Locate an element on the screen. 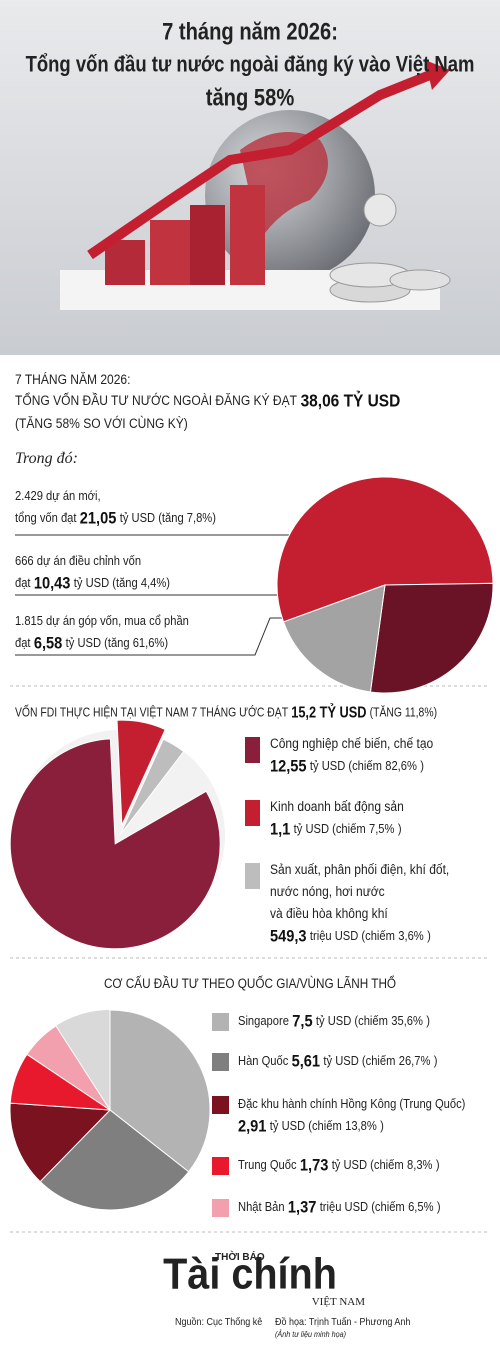 This screenshot has height=1351, width=500. text-part: 8,3% is located at coordinates (420, 1165).